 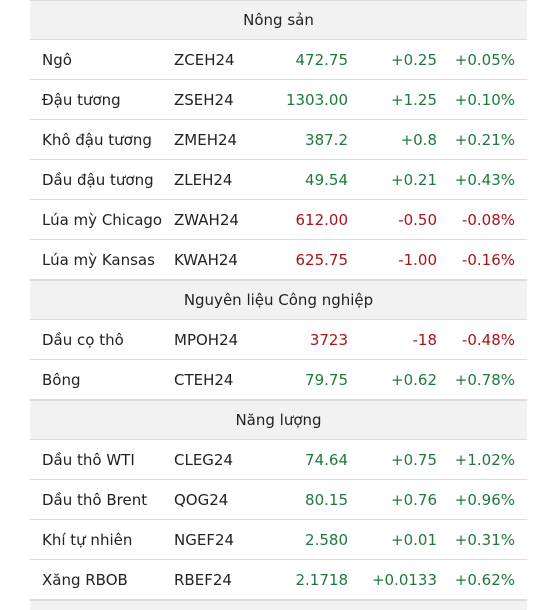 I want to click on commodity-name: Đậu tương, so click(x=81, y=100).